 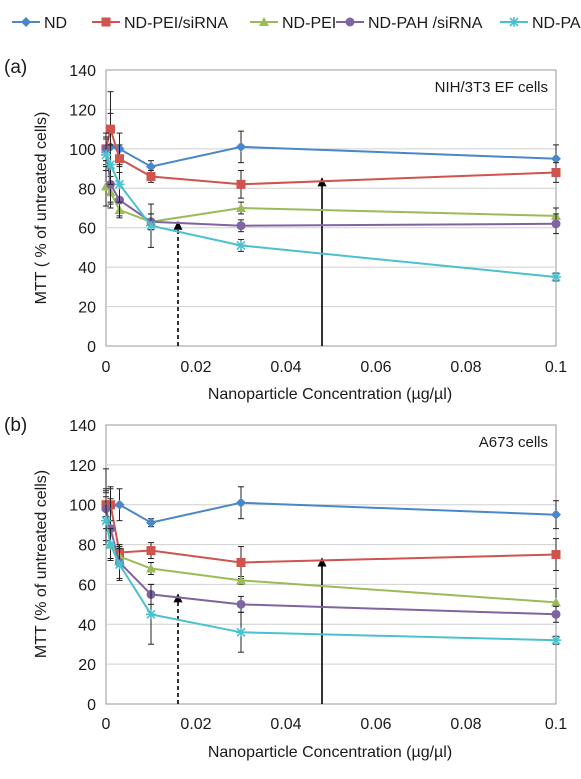 What do you see at coordinates (91, 705) in the screenshot?
I see `panel-b-y-tick-label-0: 0` at bounding box center [91, 705].